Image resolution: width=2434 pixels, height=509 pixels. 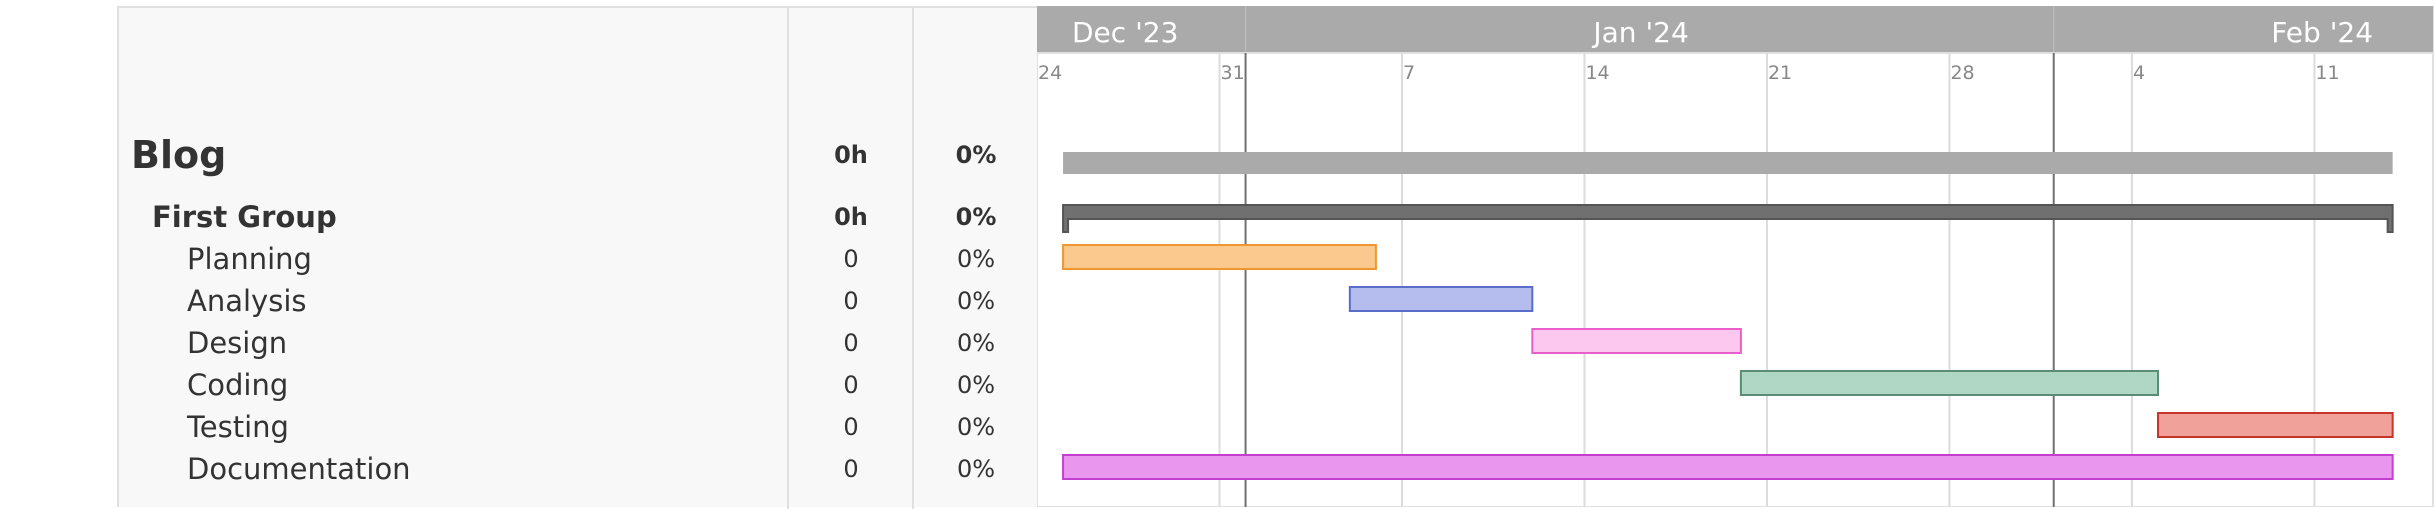 I want to click on group-bar-first-group, so click(x=1728, y=218).